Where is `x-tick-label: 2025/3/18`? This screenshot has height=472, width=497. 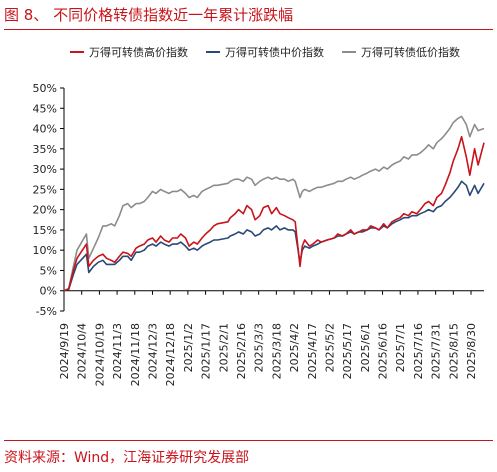
x-tick-label: 2025/3/18 is located at coordinates (276, 351).